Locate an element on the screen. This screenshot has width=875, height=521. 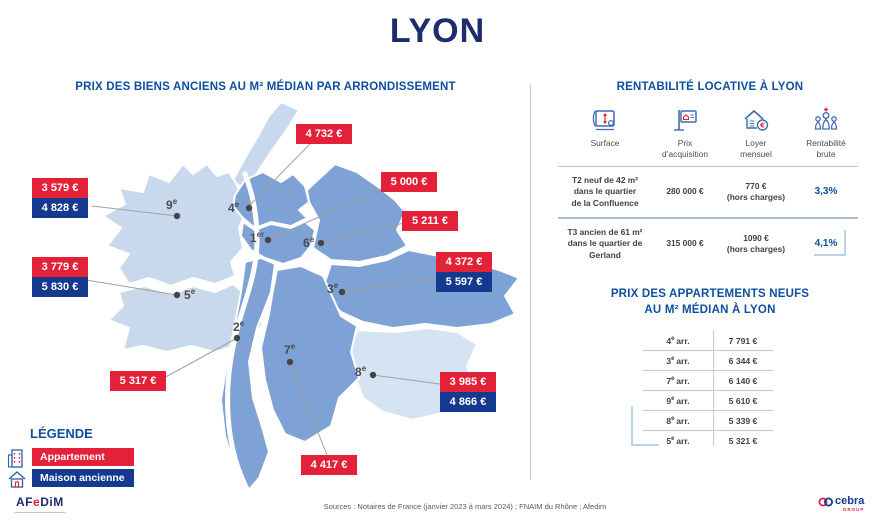
arrondissement-label-4: 4e is located at coordinates (234, 207).